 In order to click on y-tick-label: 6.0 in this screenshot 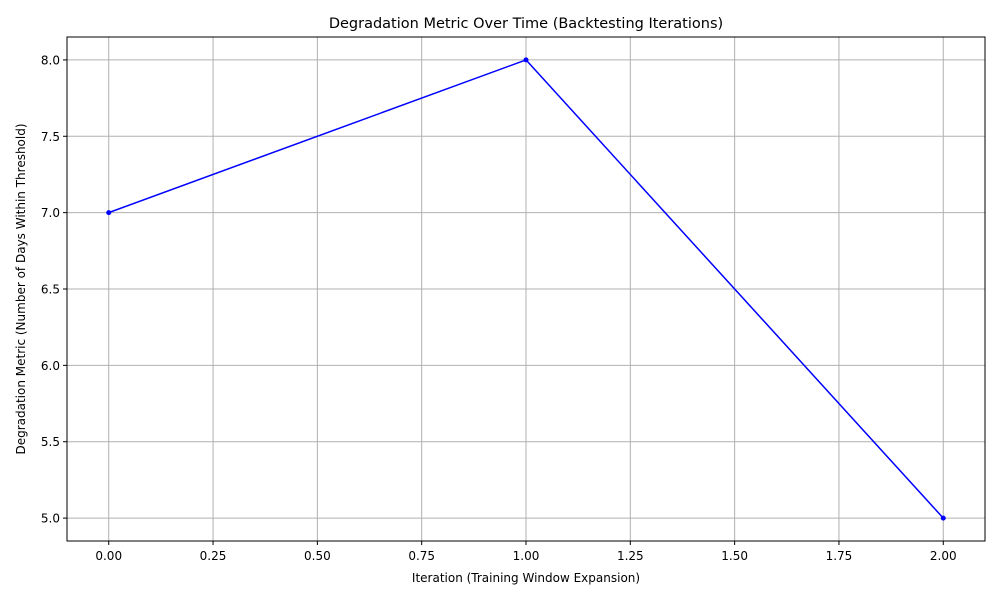, I will do `click(50, 366)`.